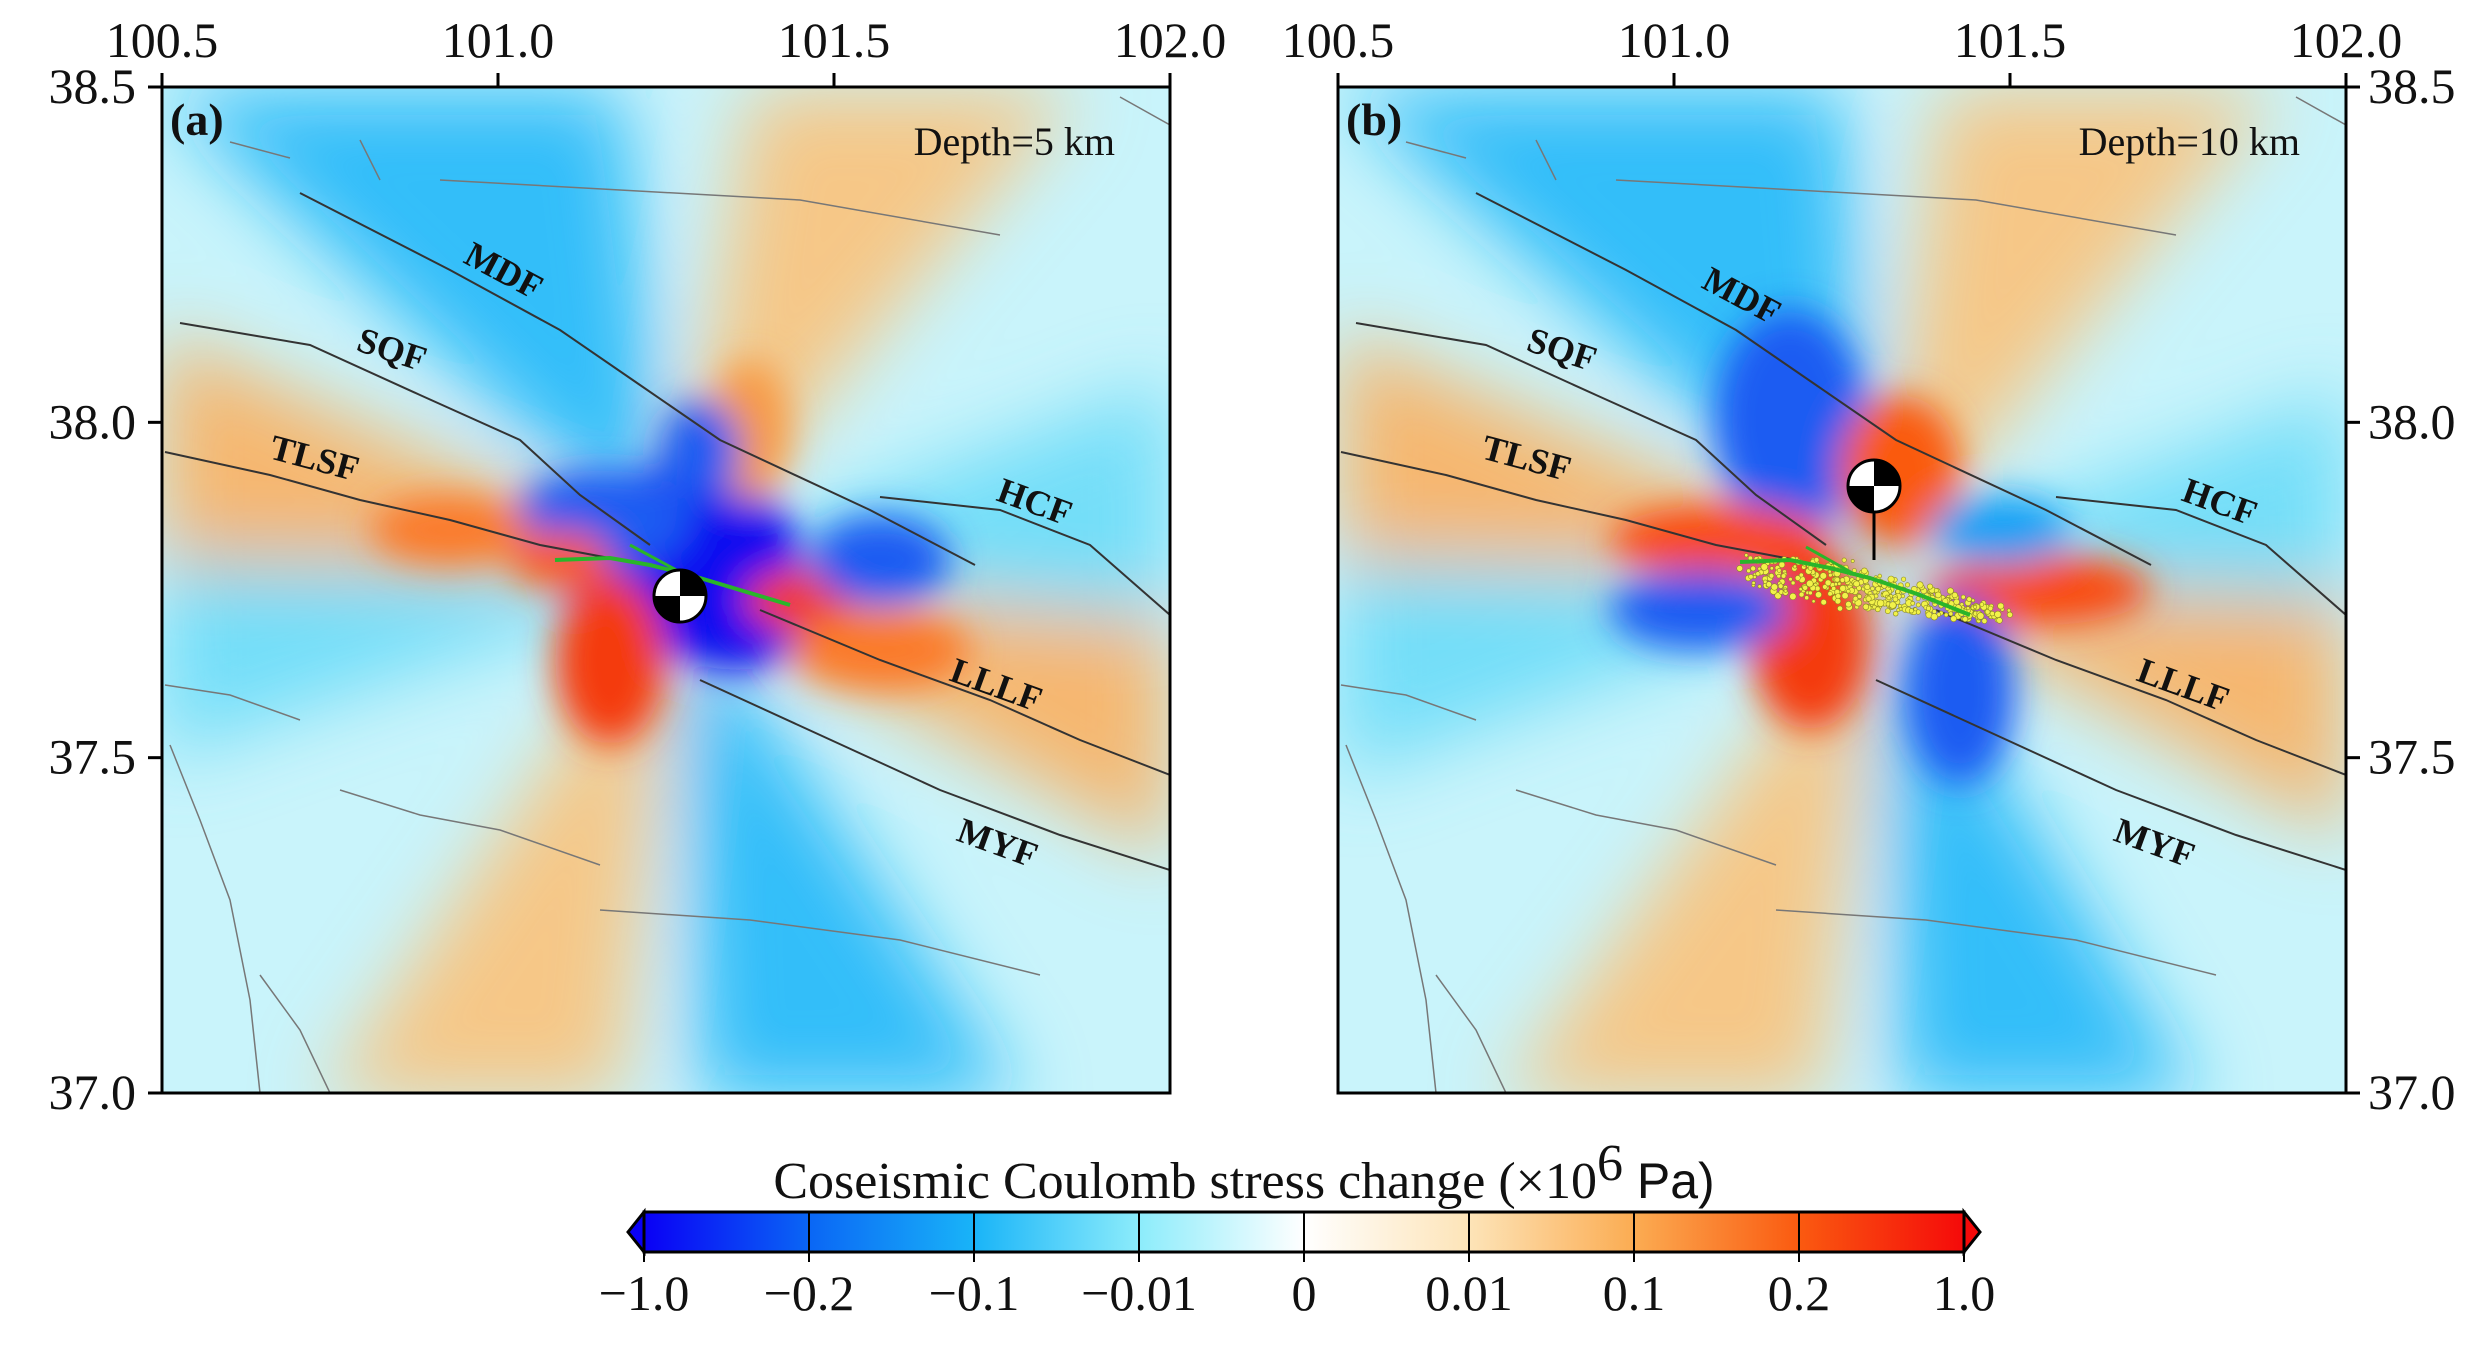 The width and height of the screenshot is (2488, 1368). What do you see at coordinates (655, 558) in the screenshot?
I see `panel-a-rupture-branch` at bounding box center [655, 558].